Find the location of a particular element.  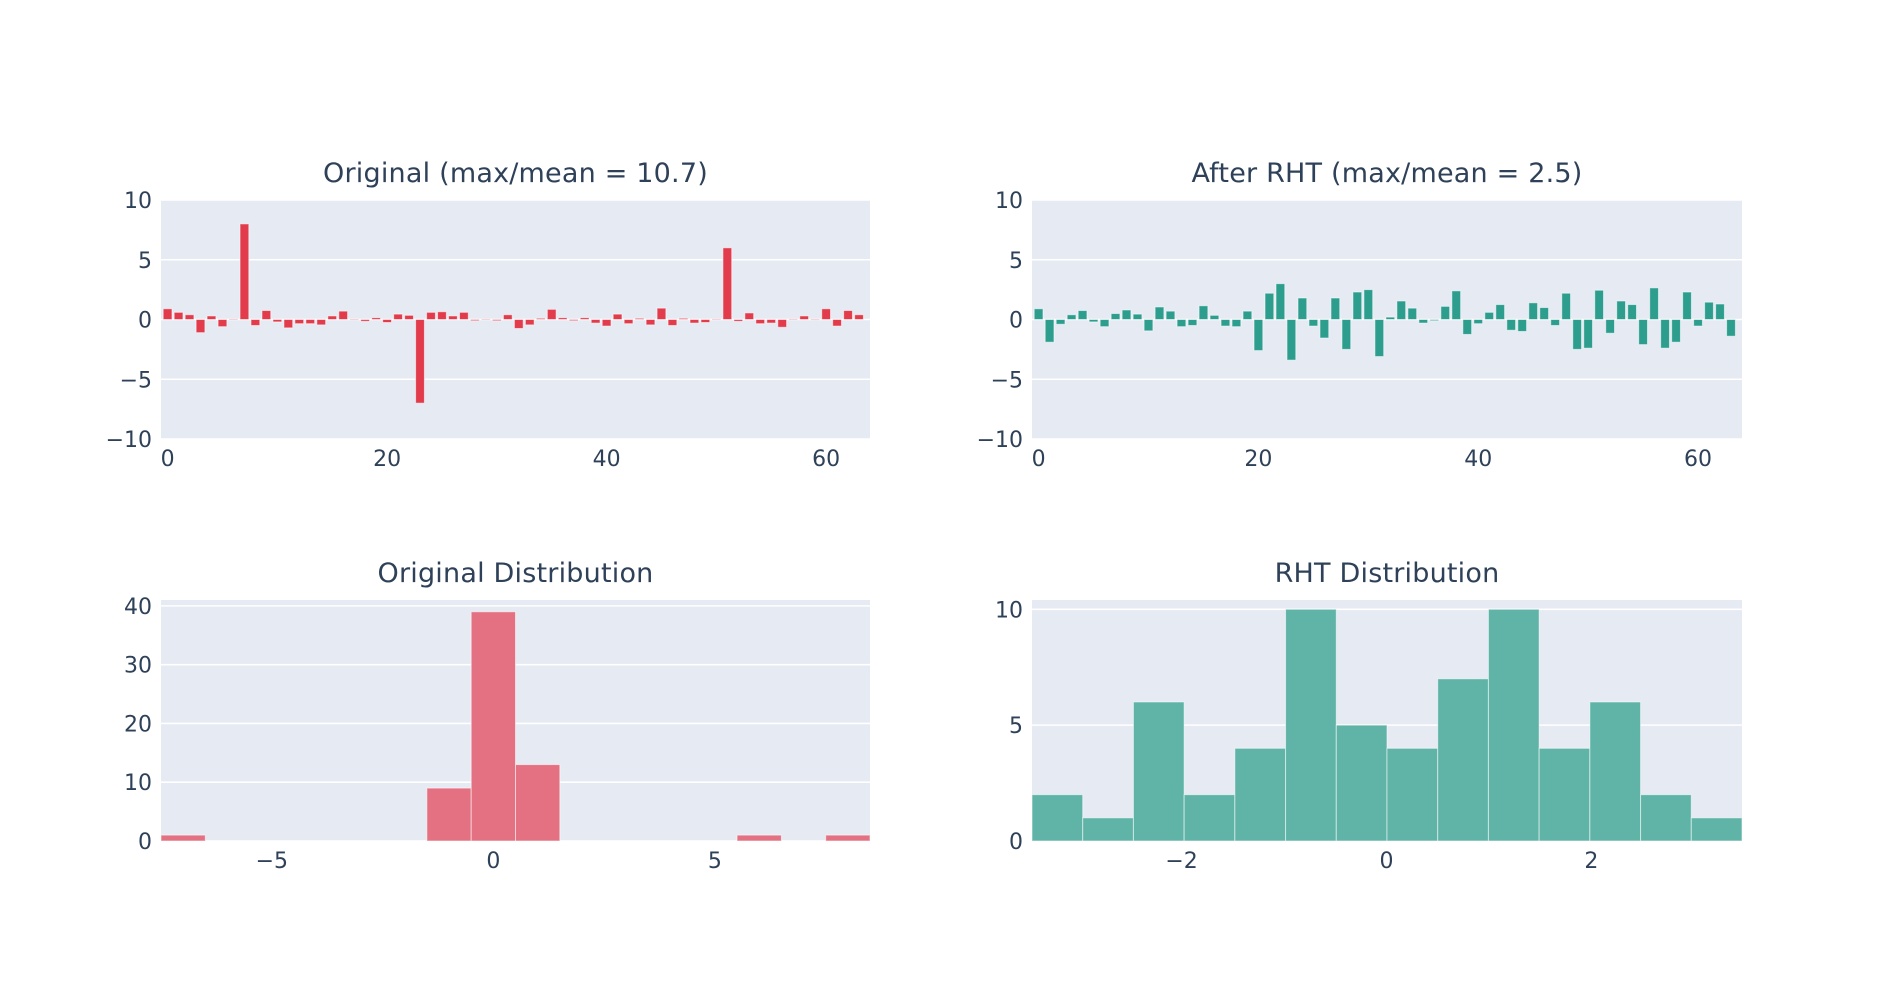

x-tick-label--2: −2 is located at coordinates (1181, 861).